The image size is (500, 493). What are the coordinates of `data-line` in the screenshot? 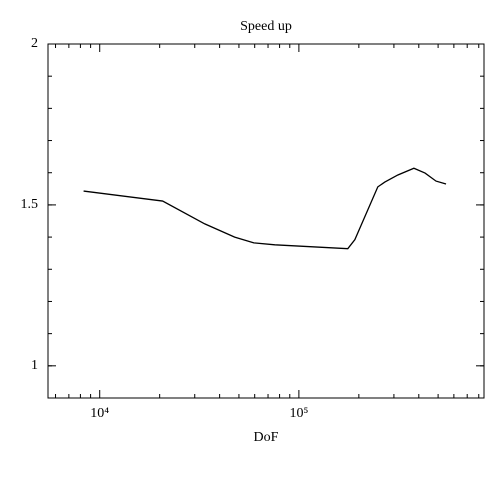 It's located at (265, 208).